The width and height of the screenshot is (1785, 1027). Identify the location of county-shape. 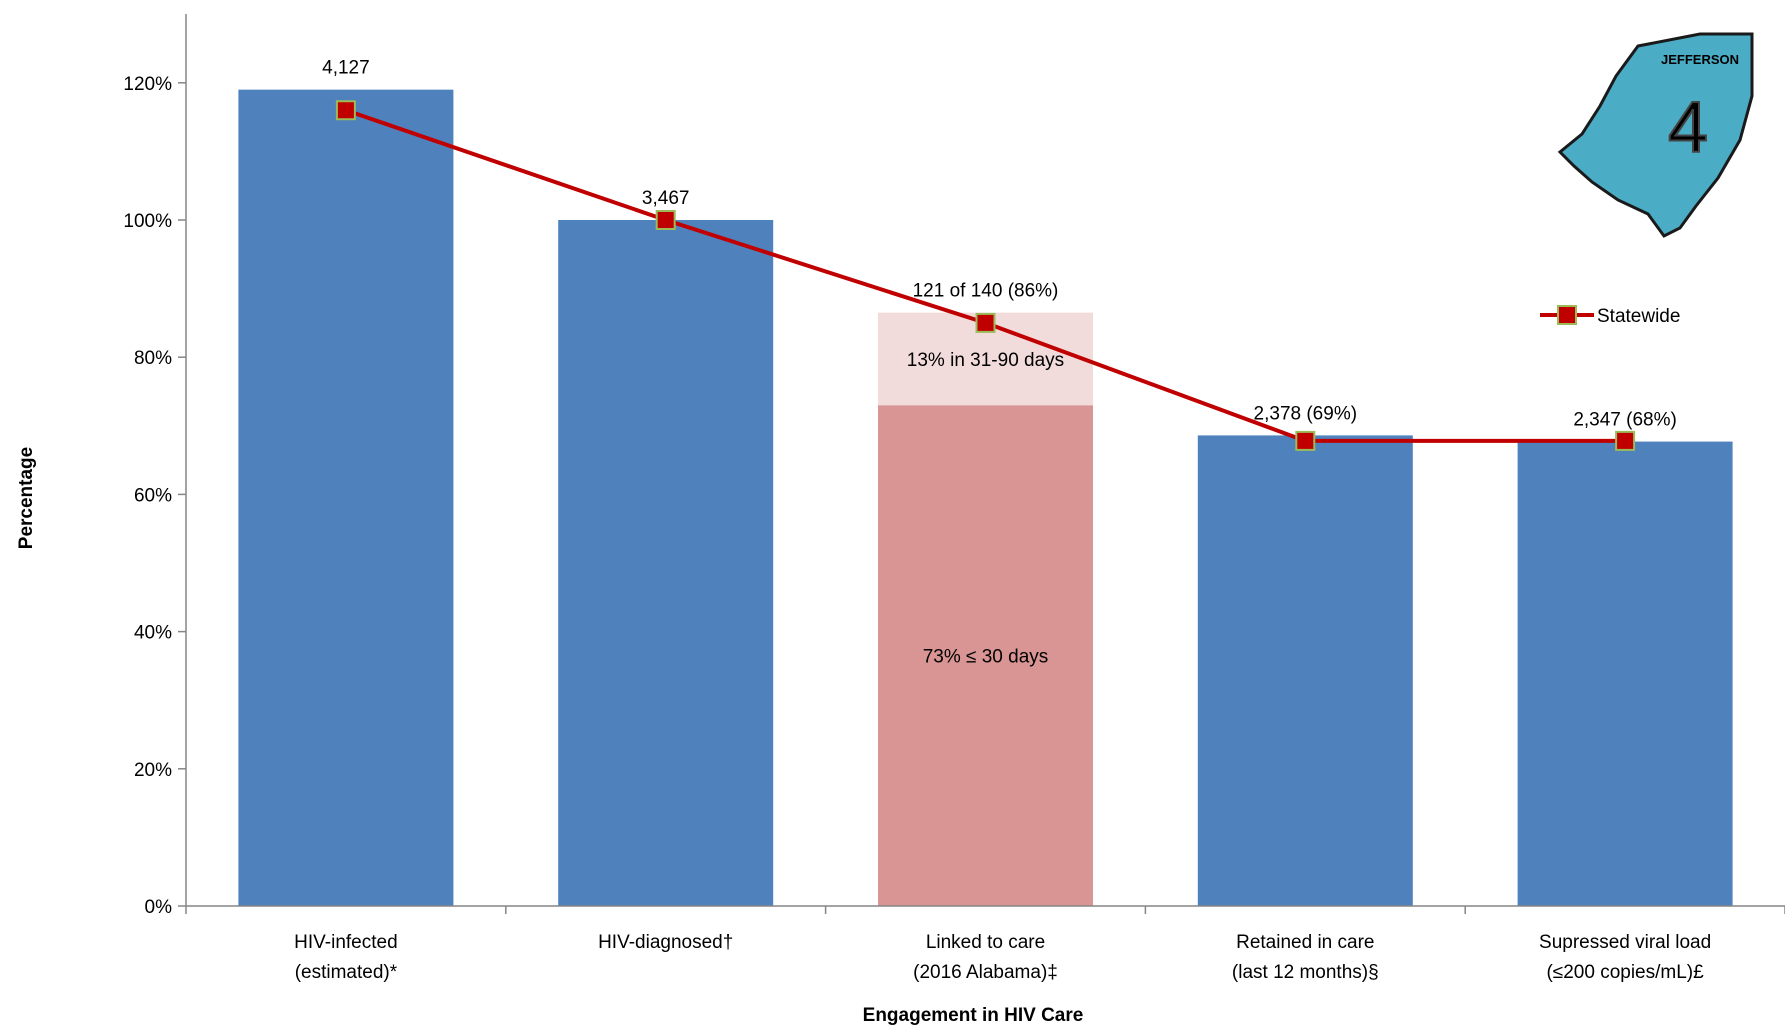
(1655, 135).